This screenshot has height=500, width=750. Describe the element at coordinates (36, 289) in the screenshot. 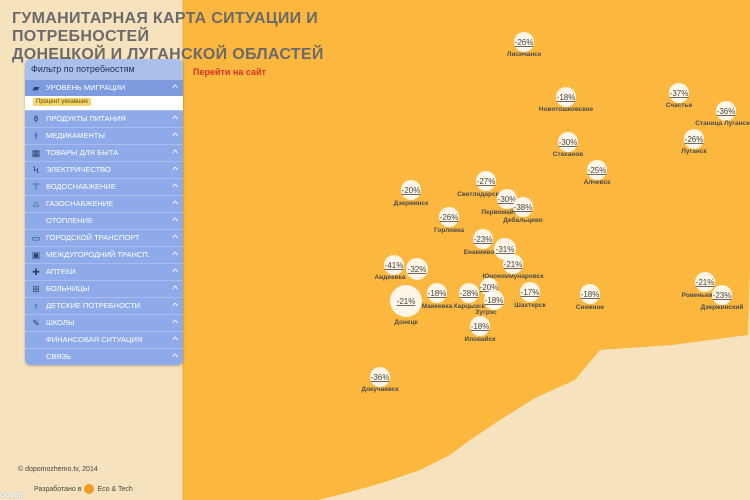

I see `hospital-icon: ⊞` at that location.